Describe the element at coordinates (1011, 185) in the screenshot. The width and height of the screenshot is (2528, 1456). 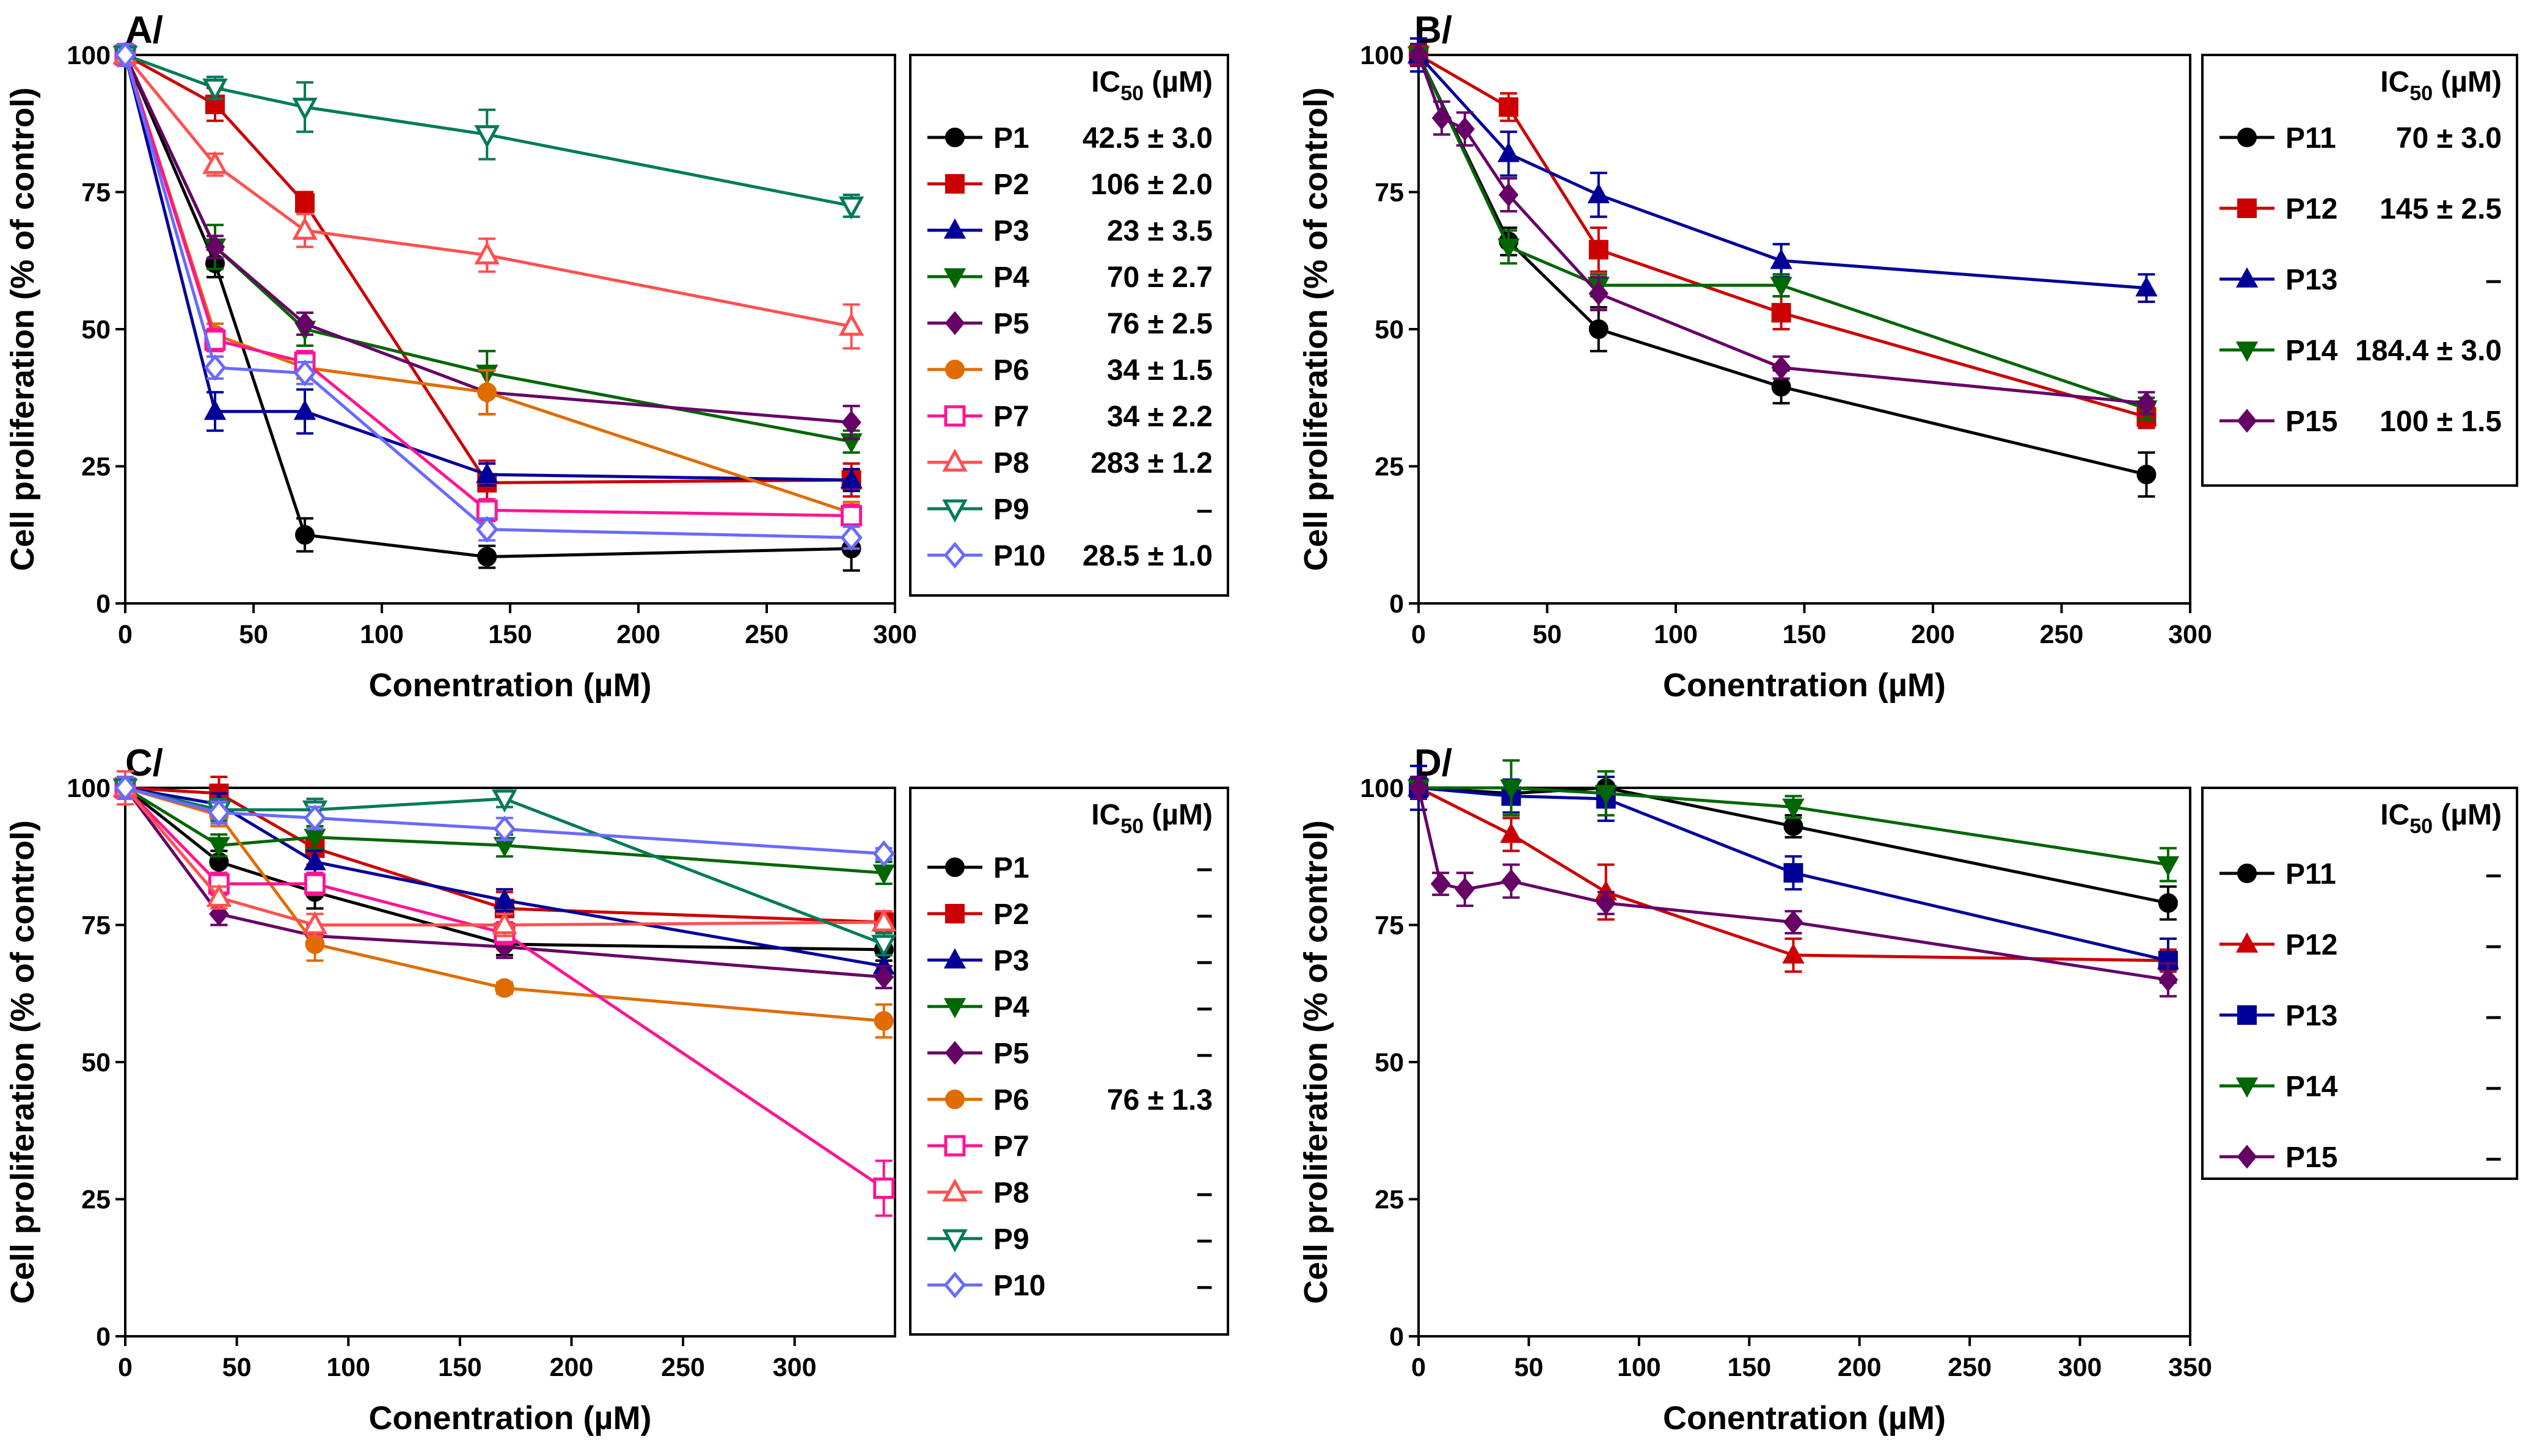
I see `legend-series-name: P2` at that location.